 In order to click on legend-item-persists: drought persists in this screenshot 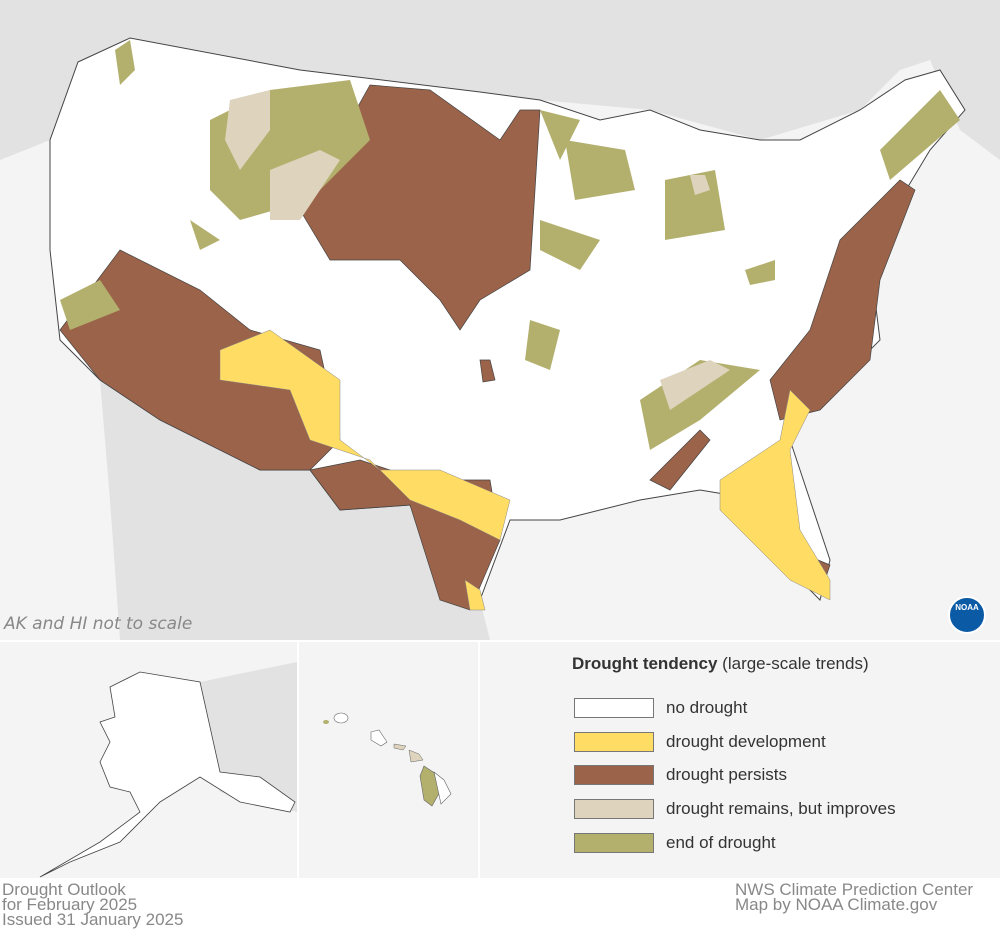, I will do `click(680, 775)`.